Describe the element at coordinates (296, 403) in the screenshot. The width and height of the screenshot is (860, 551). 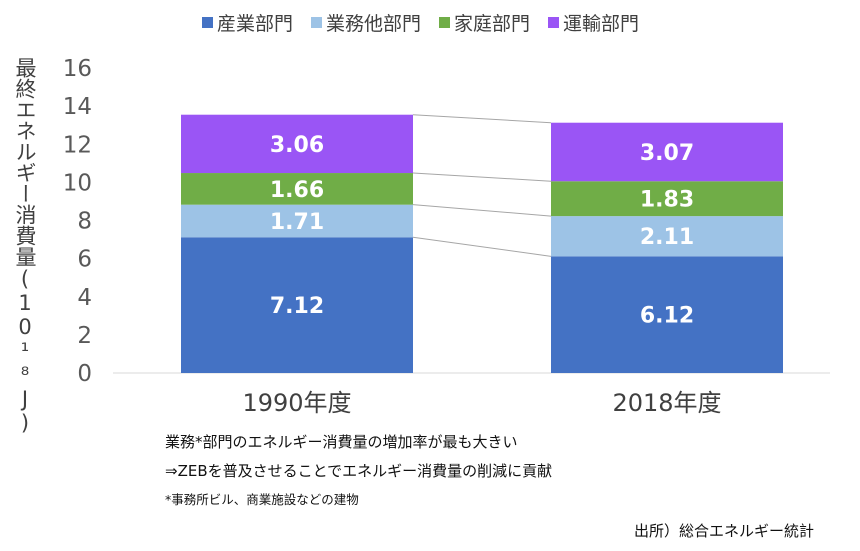
I see `x-category-label: 1990年度` at that location.